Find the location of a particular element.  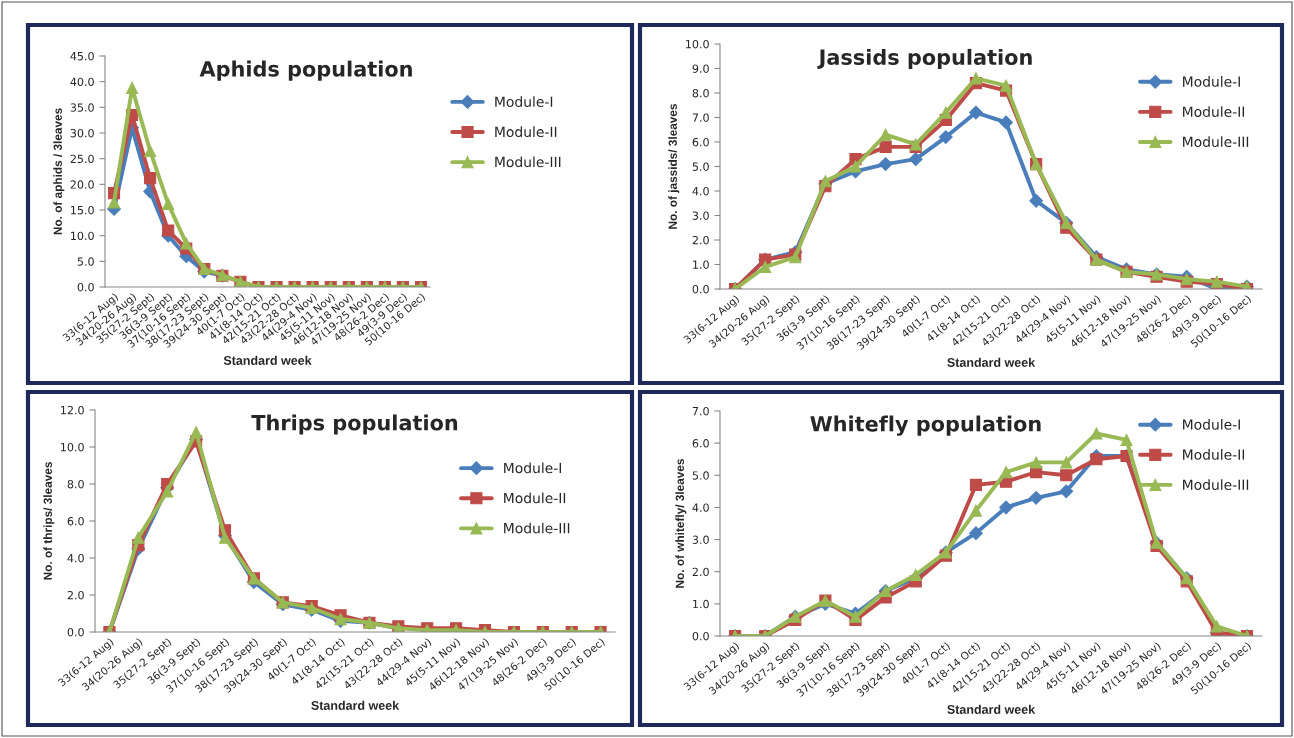

y-tick-label: 12.0 is located at coordinates (72, 410).